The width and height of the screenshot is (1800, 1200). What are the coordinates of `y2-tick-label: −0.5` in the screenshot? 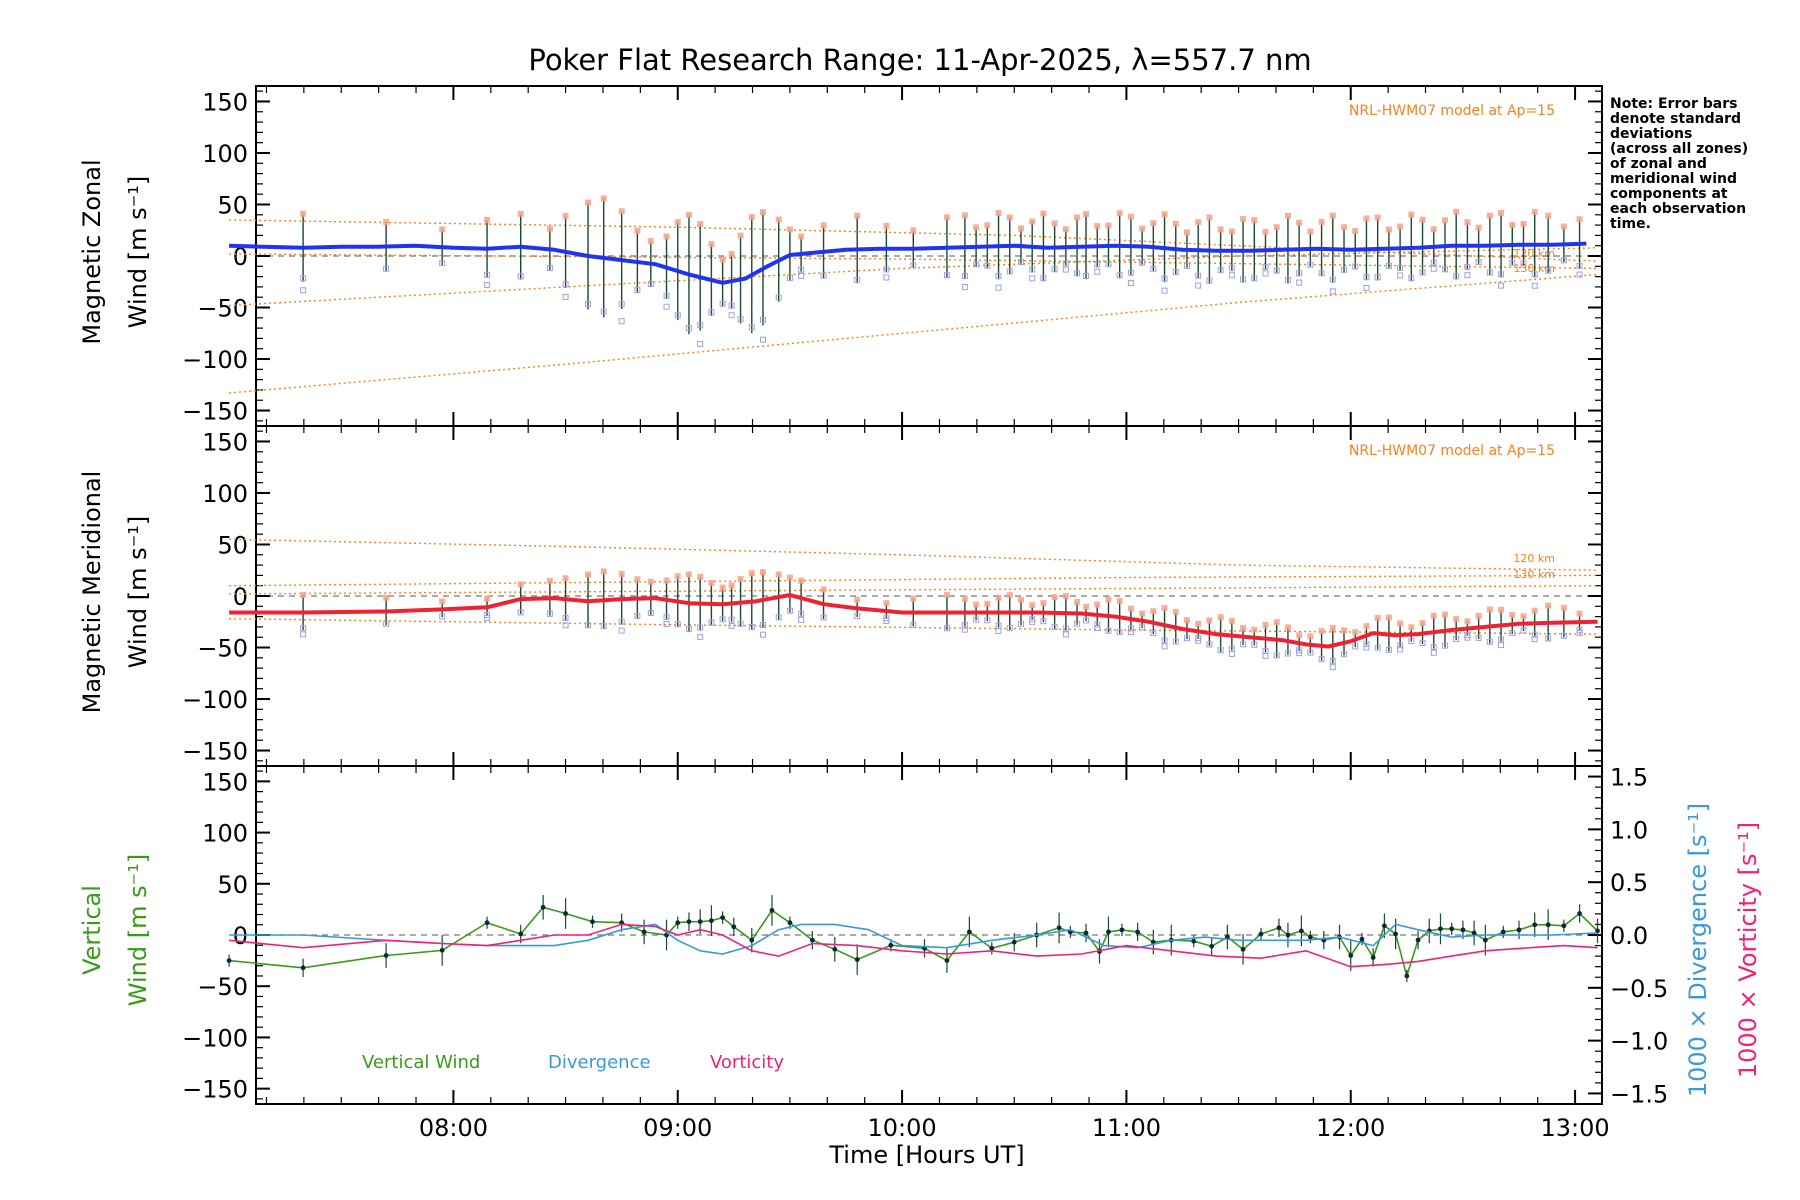 It's located at (1639, 989).